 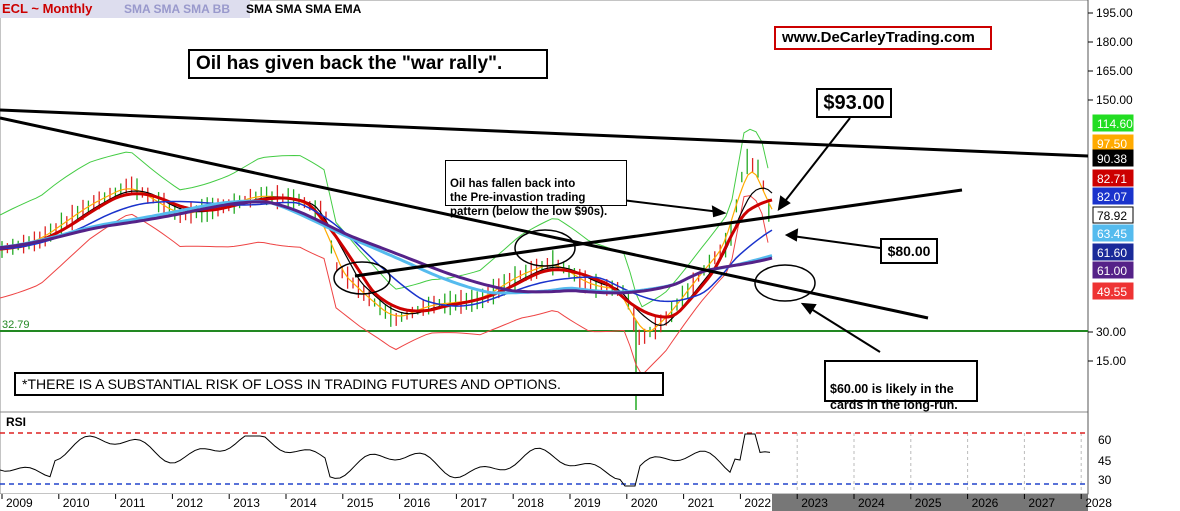 What do you see at coordinates (871, 503) in the screenshot?
I see `x-tick-label: 2024` at bounding box center [871, 503].